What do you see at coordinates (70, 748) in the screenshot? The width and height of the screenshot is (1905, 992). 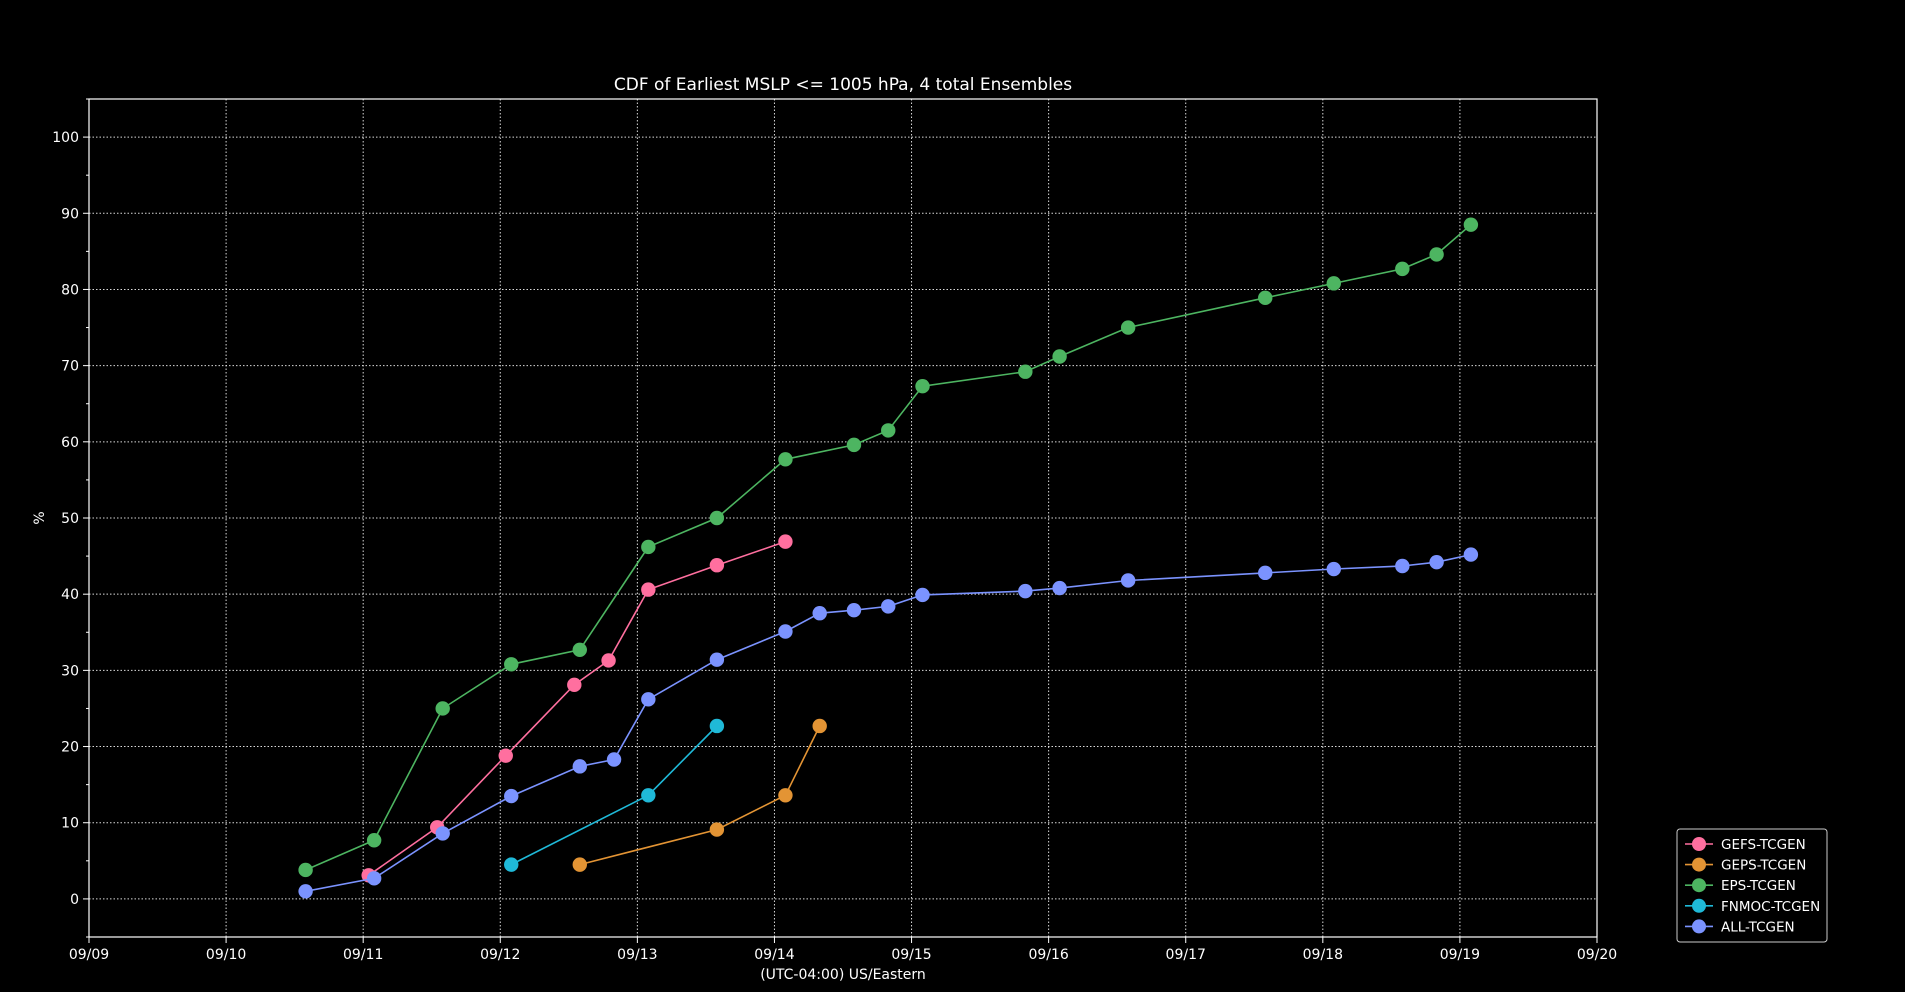 I see `y-tick-label: 20` at bounding box center [70, 748].